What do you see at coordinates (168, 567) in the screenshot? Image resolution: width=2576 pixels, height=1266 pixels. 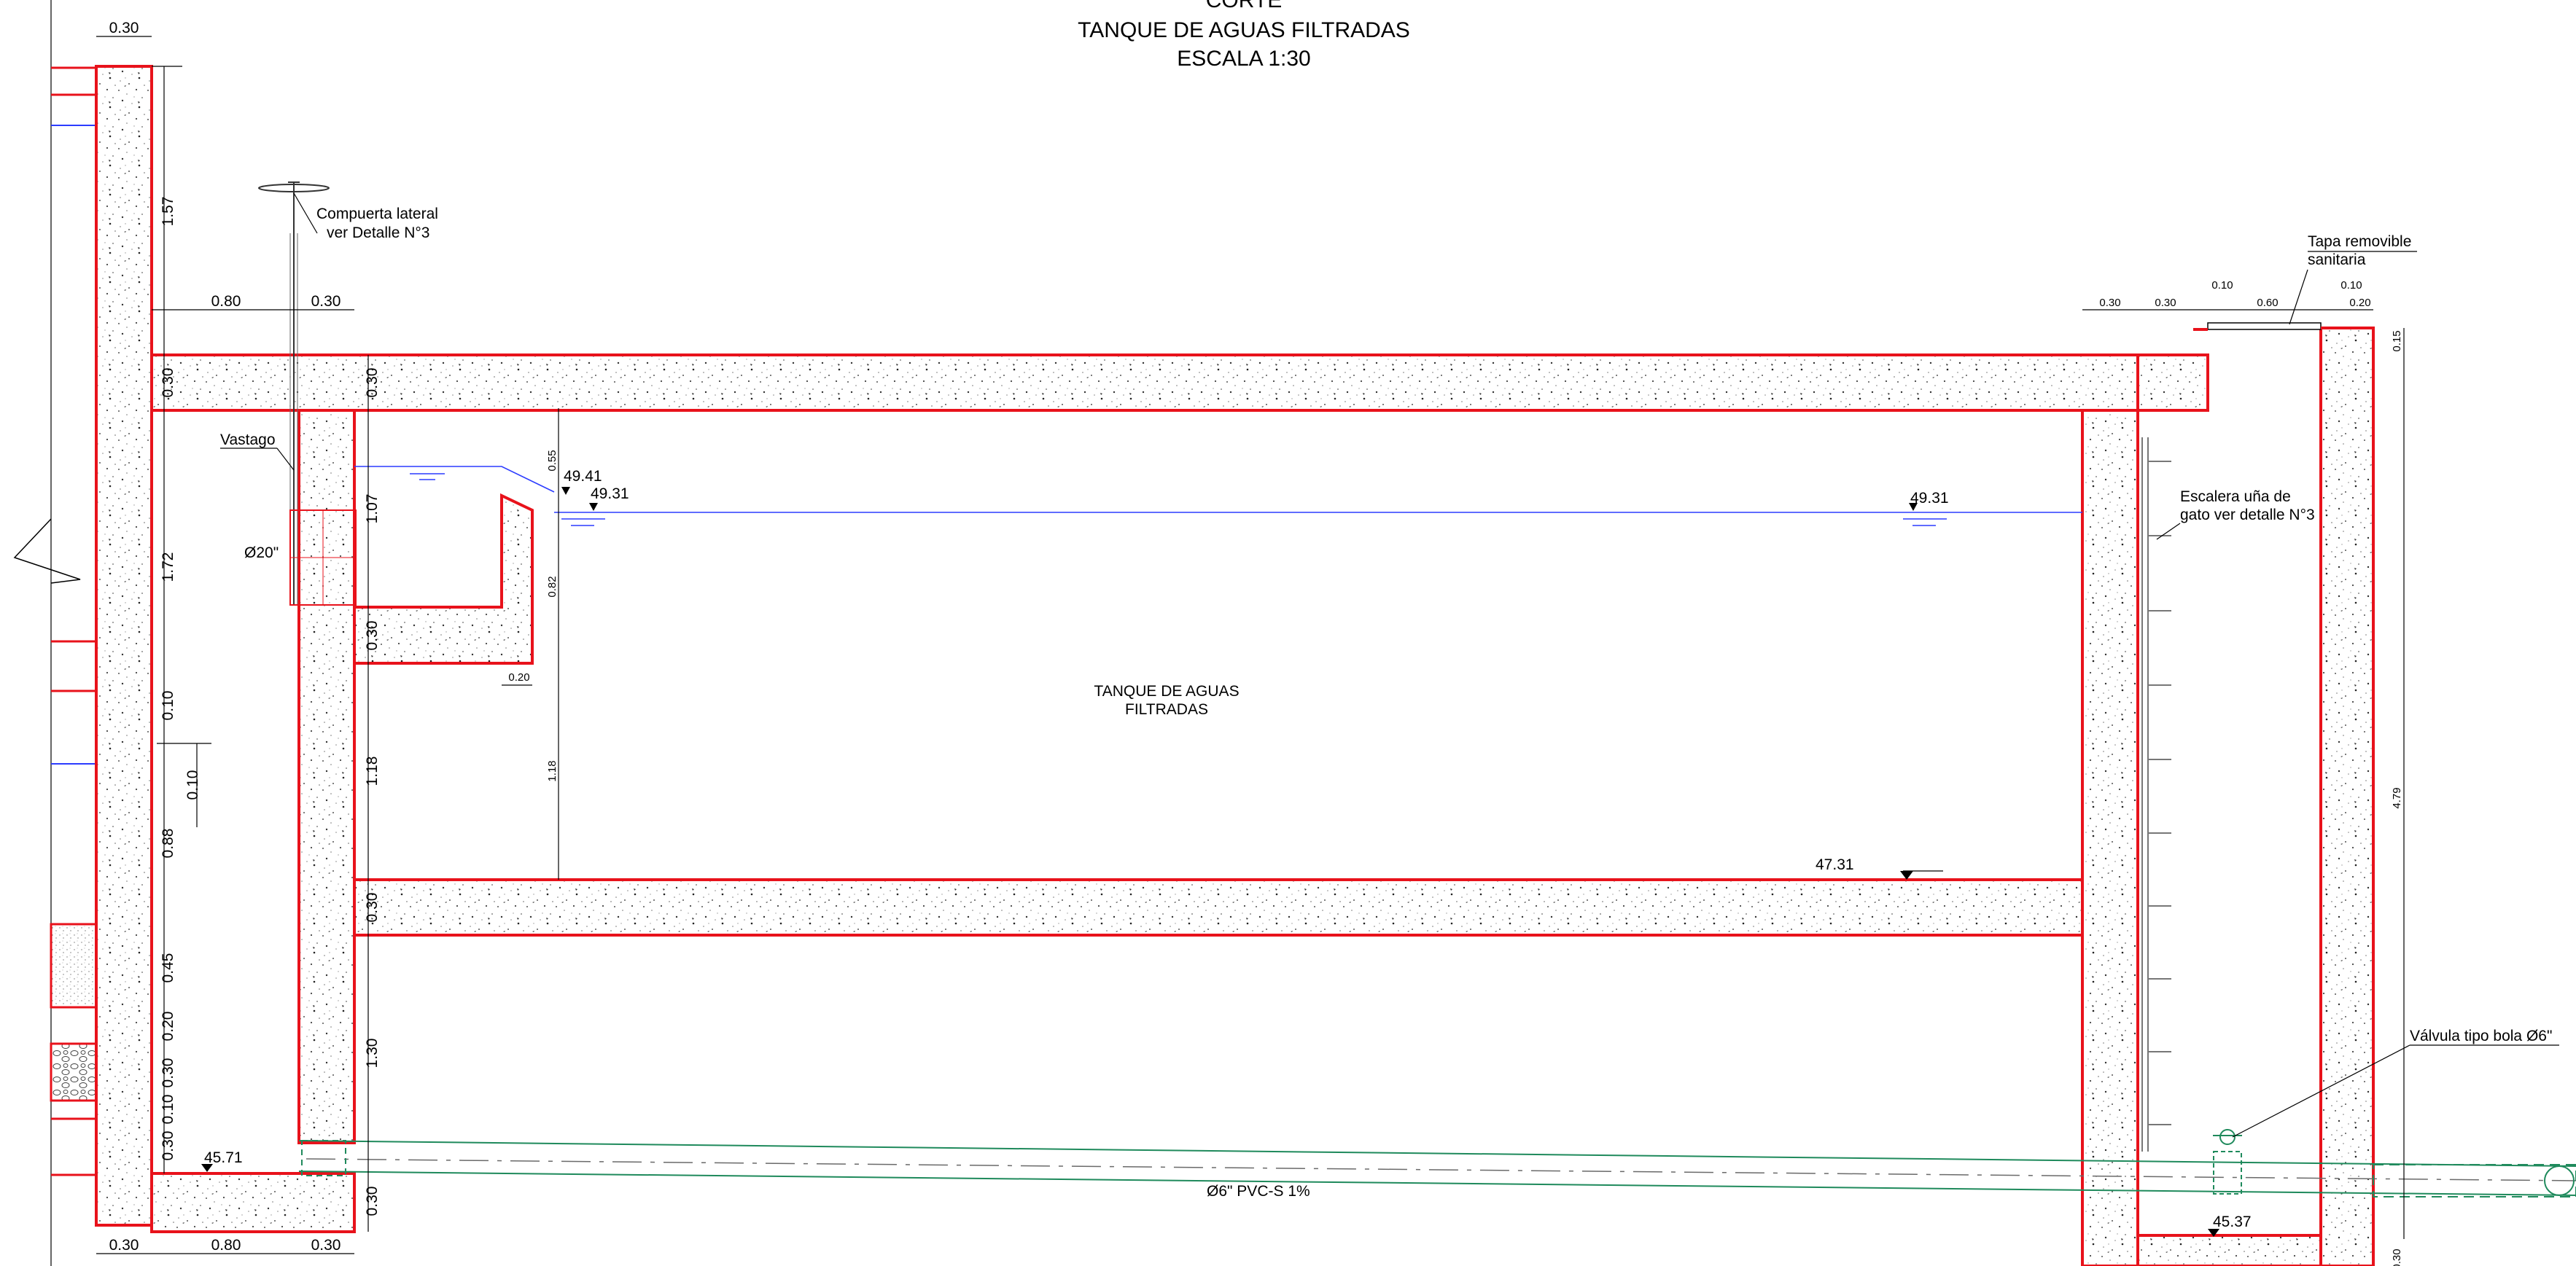 I see `dim-value: 1.72` at bounding box center [168, 567].